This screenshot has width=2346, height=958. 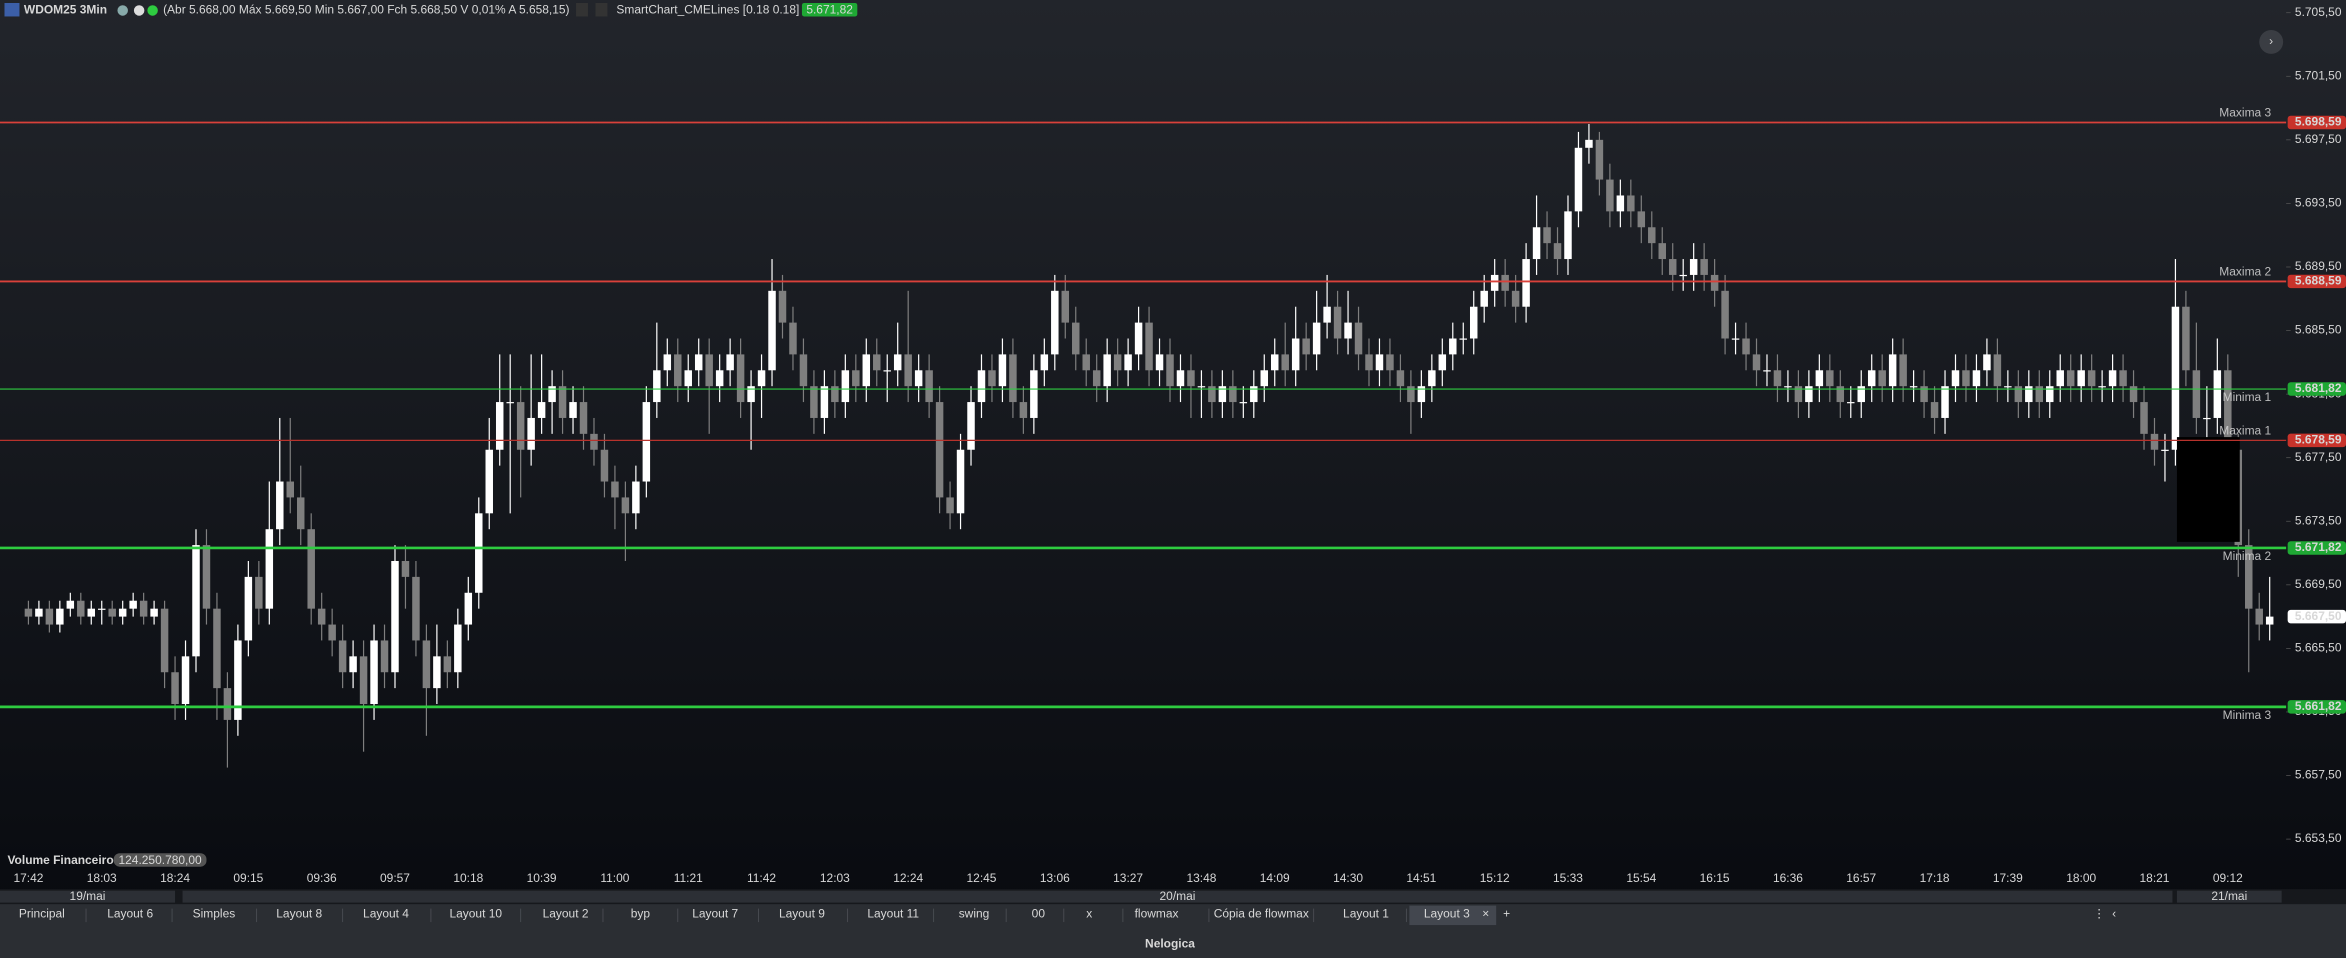 What do you see at coordinates (2318, 388) in the screenshot?
I see `level-tag-label: 5.681,82` at bounding box center [2318, 388].